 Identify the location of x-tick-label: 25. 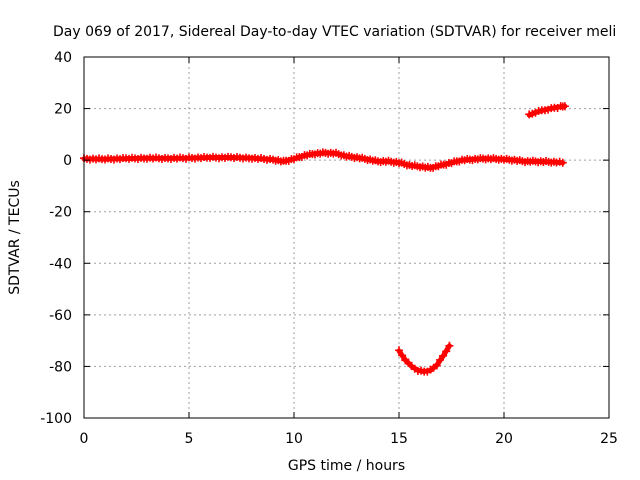
(609, 439).